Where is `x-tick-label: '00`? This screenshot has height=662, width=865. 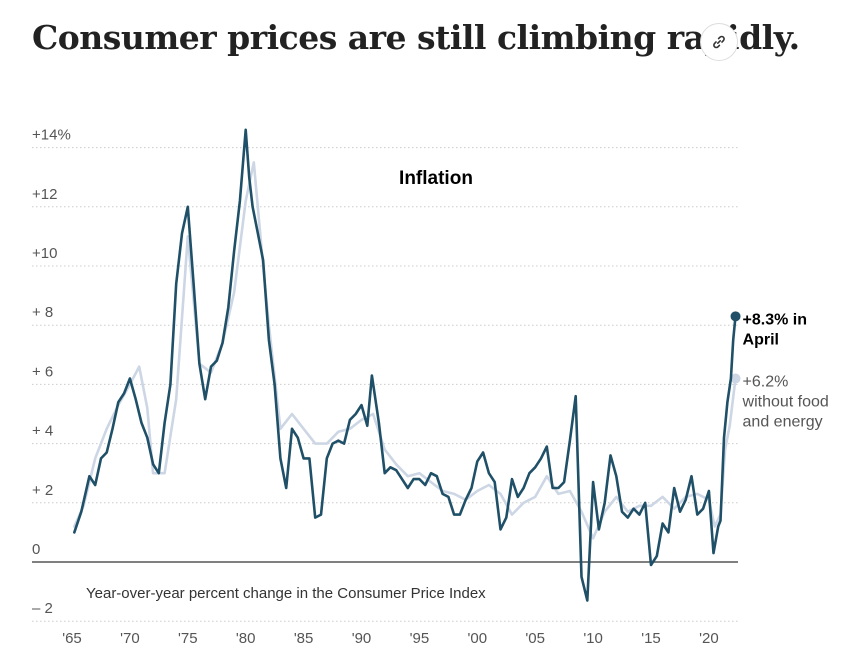 x-tick-label: '00 is located at coordinates (478, 638).